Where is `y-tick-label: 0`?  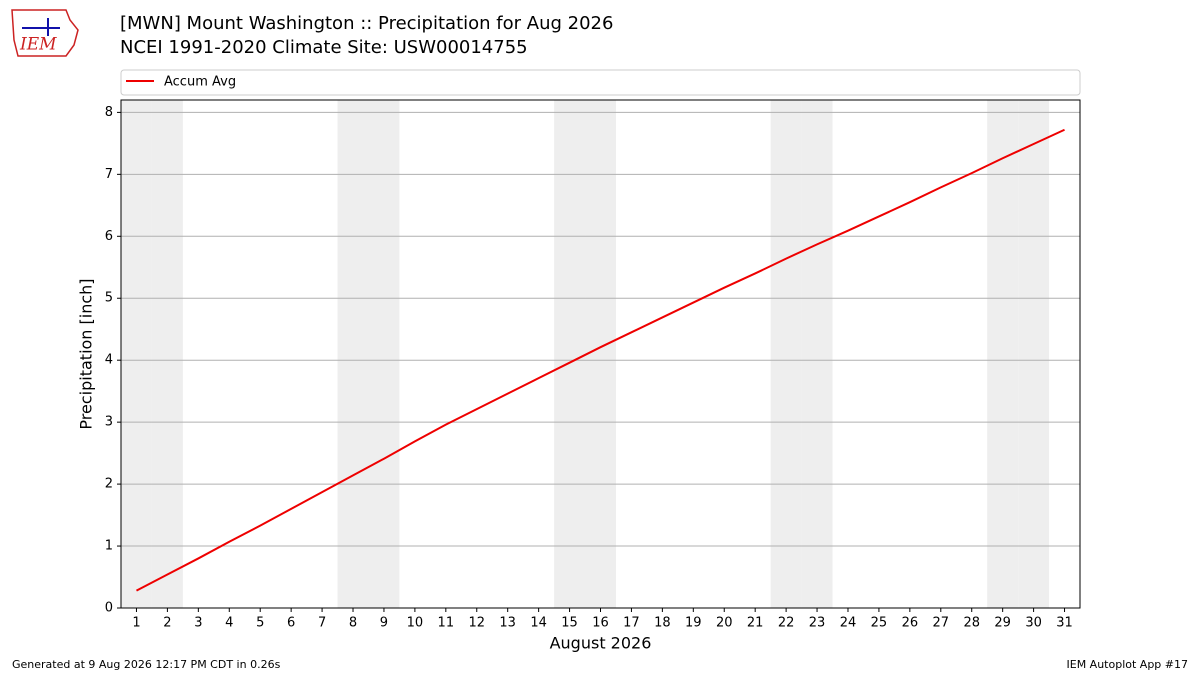
y-tick-label: 0 is located at coordinates (109, 608).